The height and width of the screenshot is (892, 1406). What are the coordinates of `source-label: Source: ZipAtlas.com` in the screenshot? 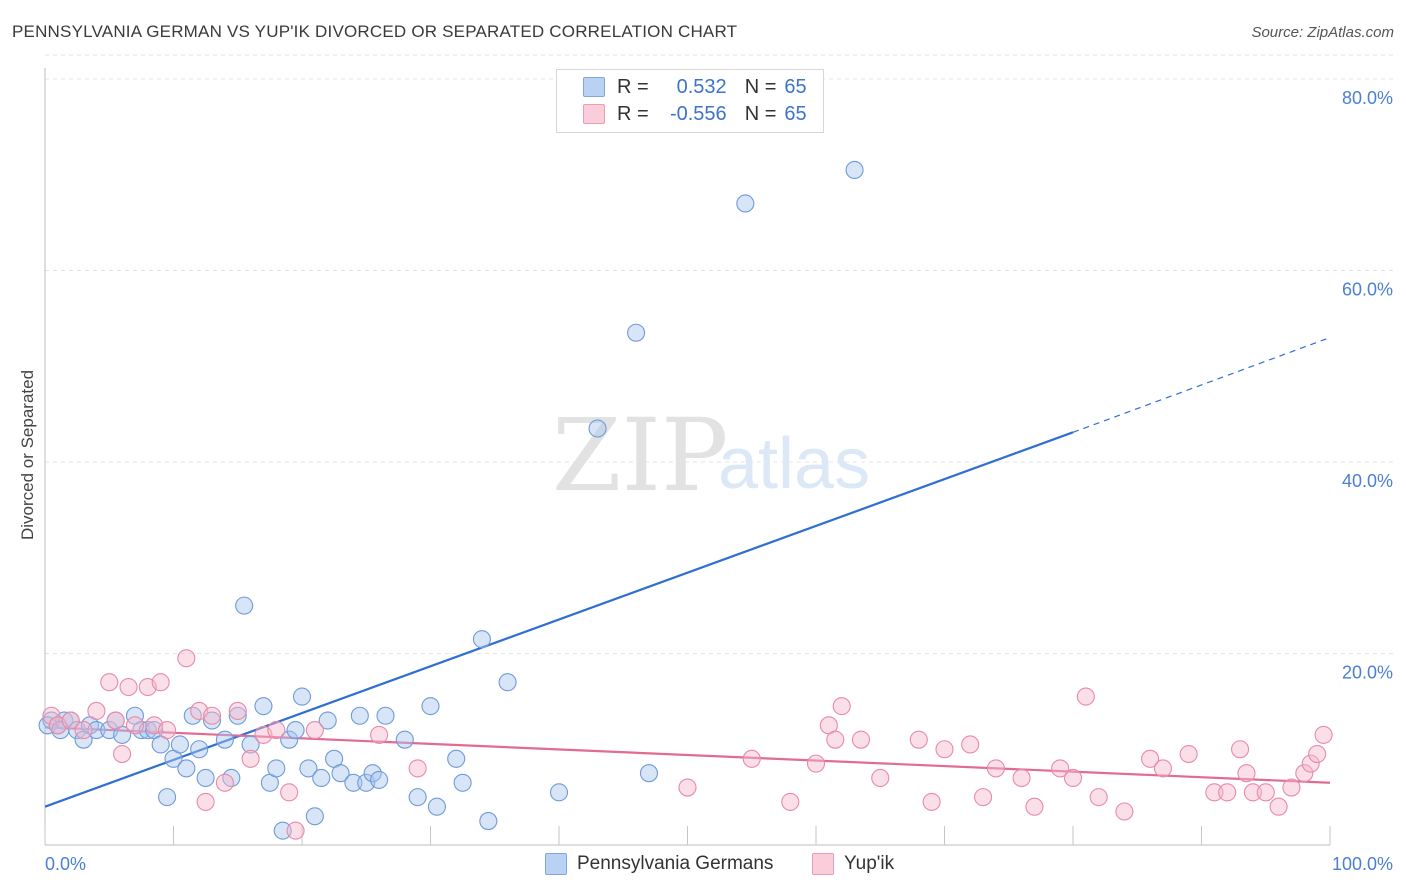 It's located at (1322, 32).